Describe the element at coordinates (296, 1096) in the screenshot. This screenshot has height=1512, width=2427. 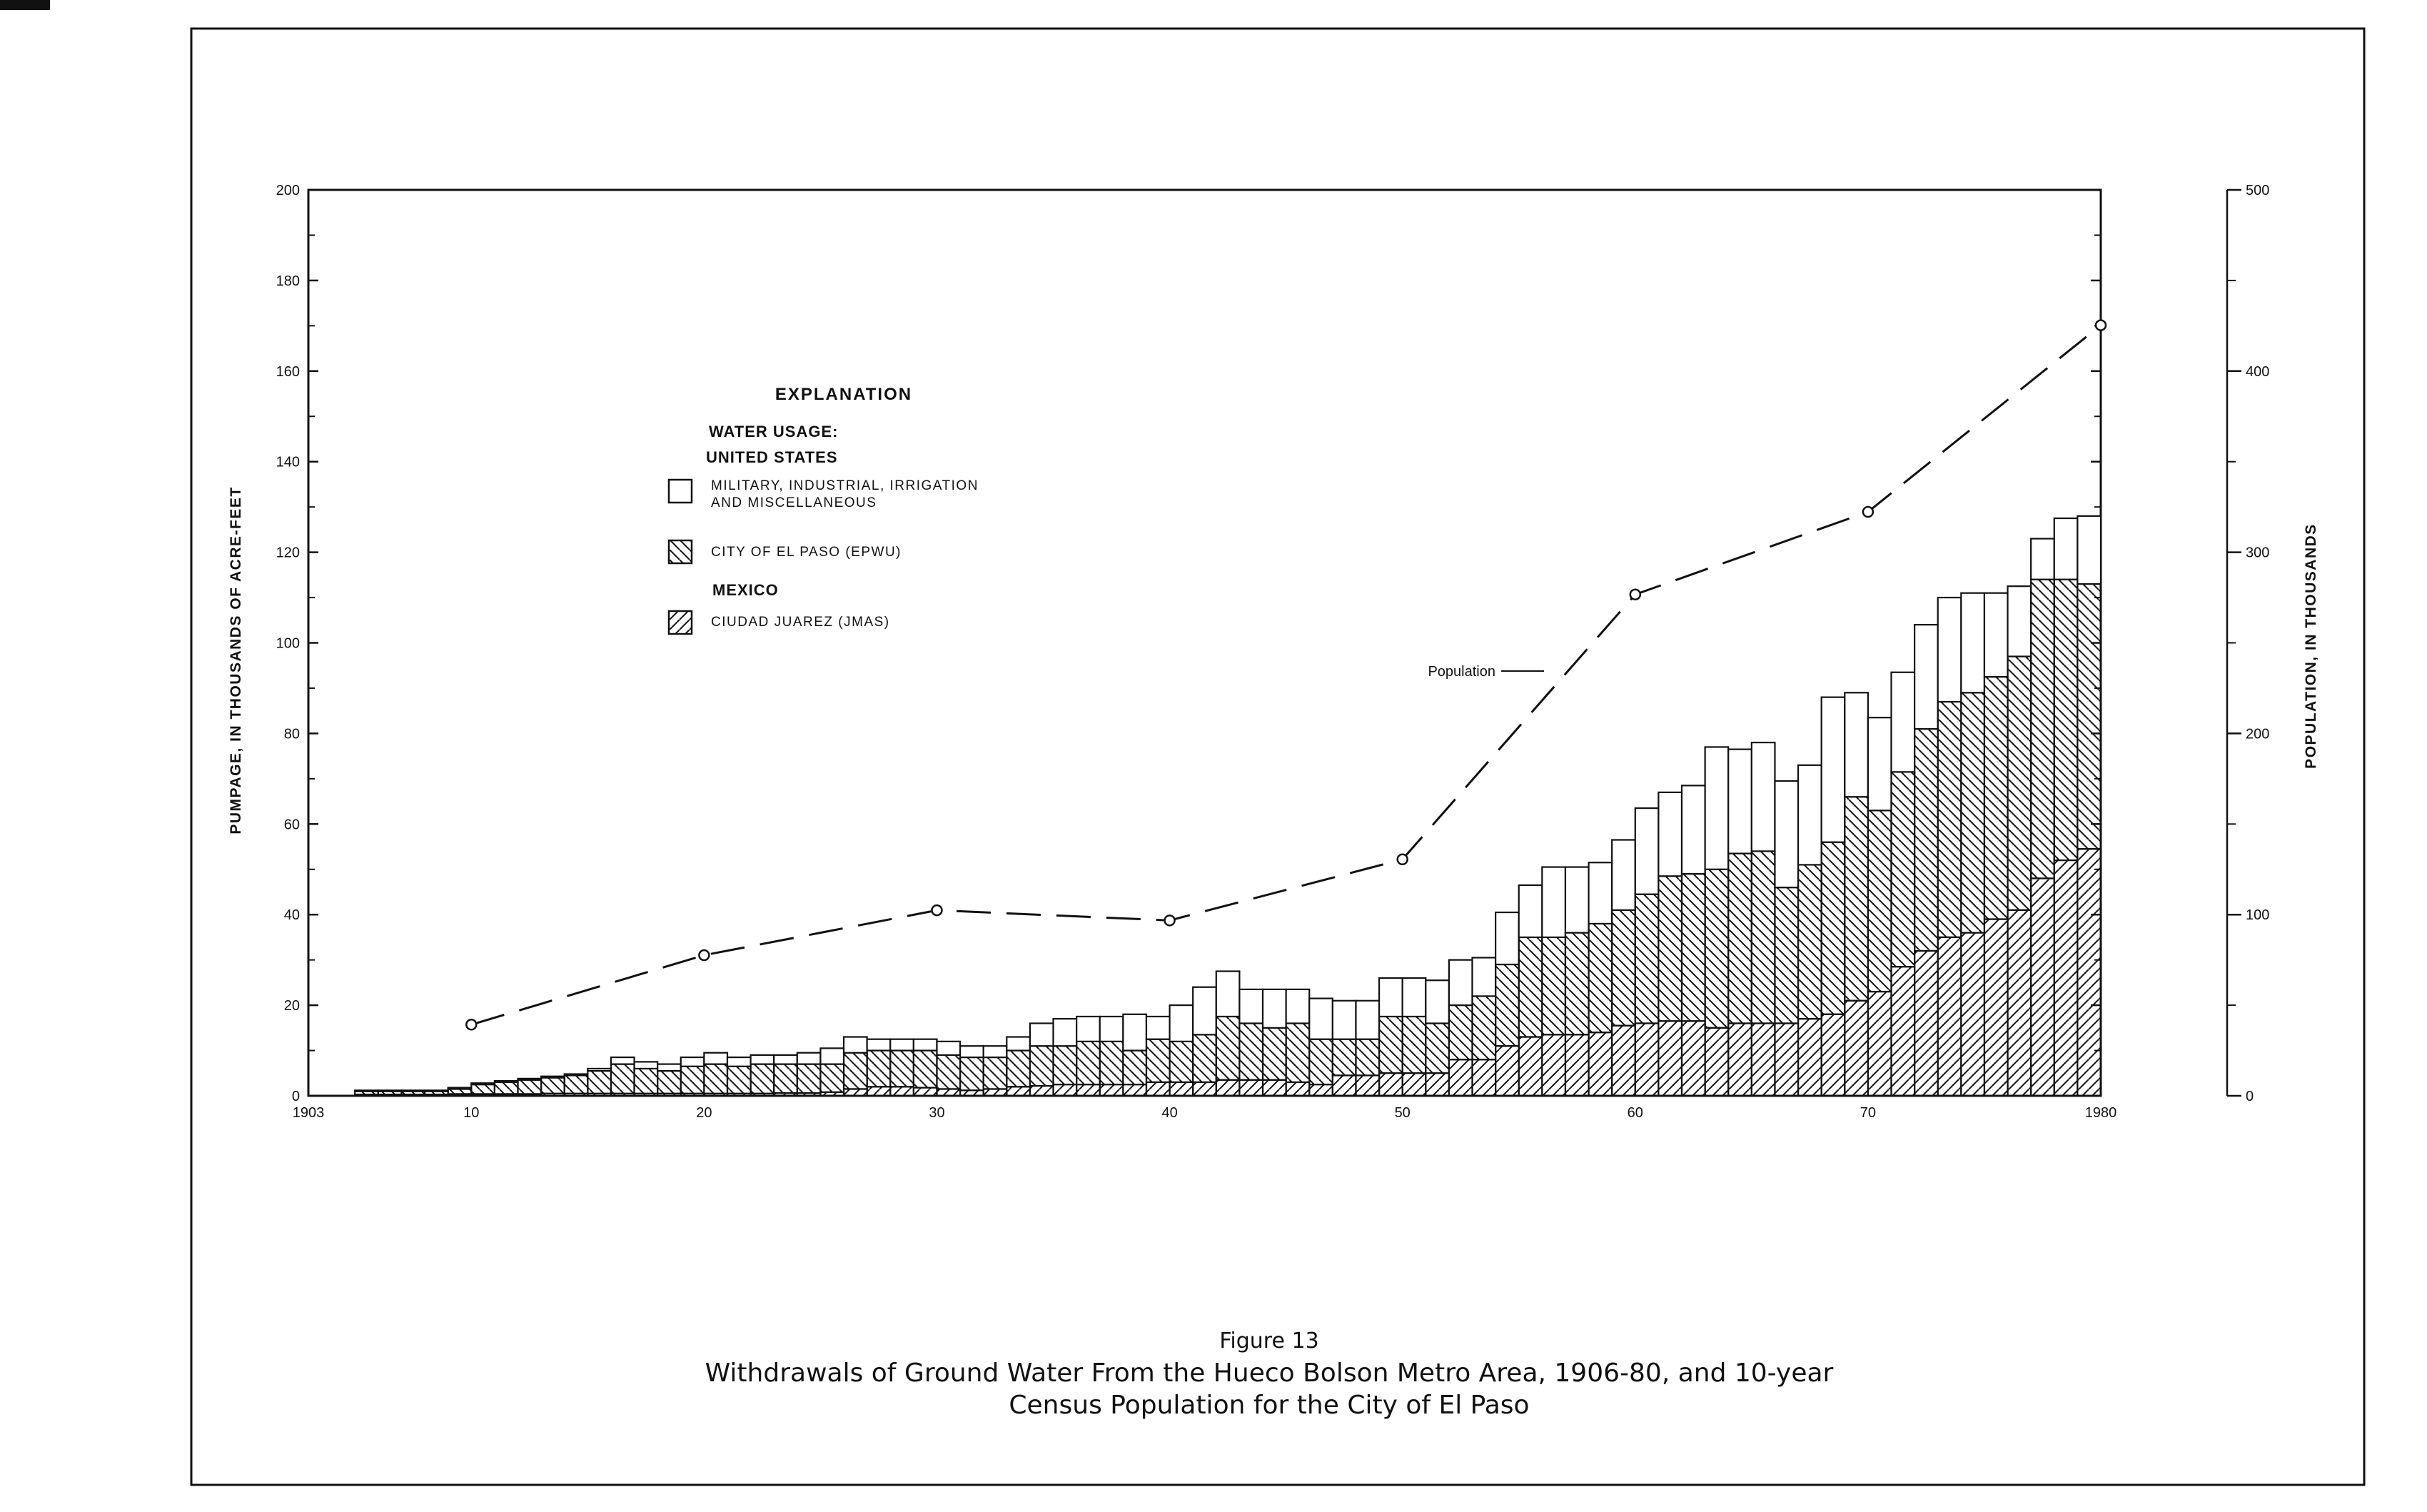
I see `y-tick-label: 0` at that location.